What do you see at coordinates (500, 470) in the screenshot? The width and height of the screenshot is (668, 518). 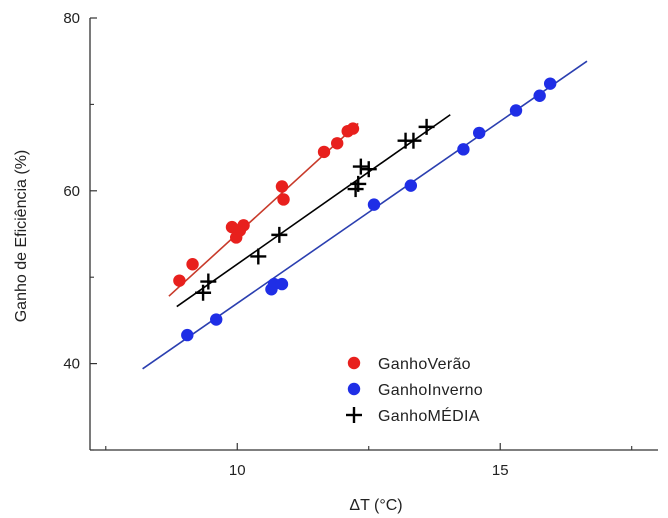 I see `x-tick-label: 15` at bounding box center [500, 470].